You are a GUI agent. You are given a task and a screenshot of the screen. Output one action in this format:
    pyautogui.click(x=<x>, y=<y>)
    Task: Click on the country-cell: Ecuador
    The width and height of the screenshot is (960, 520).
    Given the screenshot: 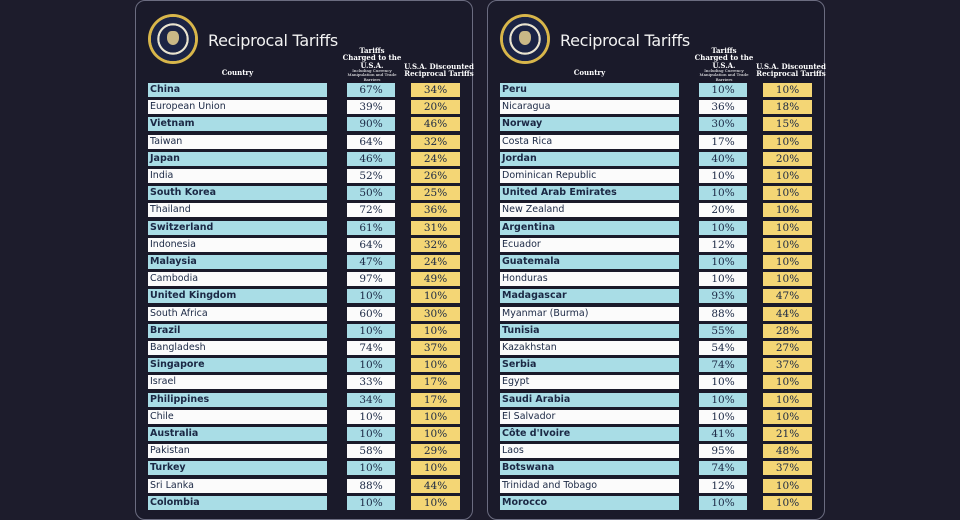 What is the action you would take?
    pyautogui.click(x=589, y=244)
    